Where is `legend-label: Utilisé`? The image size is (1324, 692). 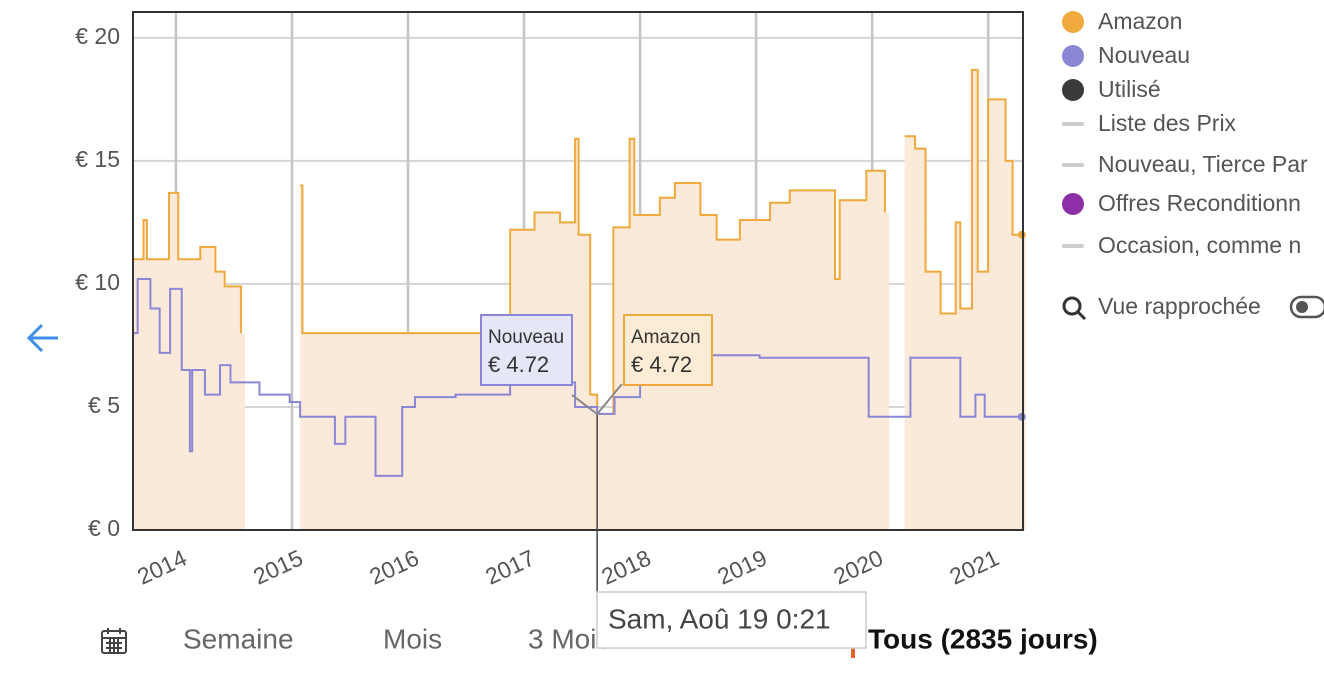
legend-label: Utilisé is located at coordinates (1129, 89).